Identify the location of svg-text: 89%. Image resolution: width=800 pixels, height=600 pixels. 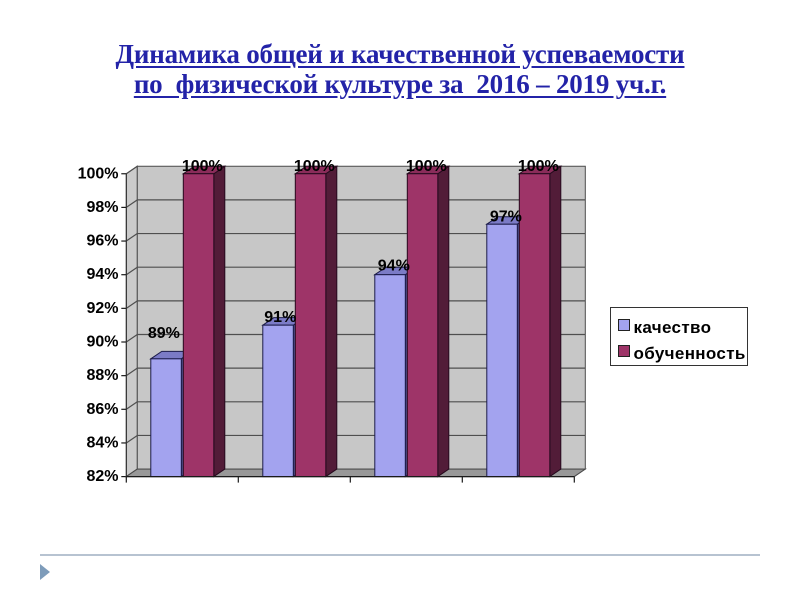
(164, 333).